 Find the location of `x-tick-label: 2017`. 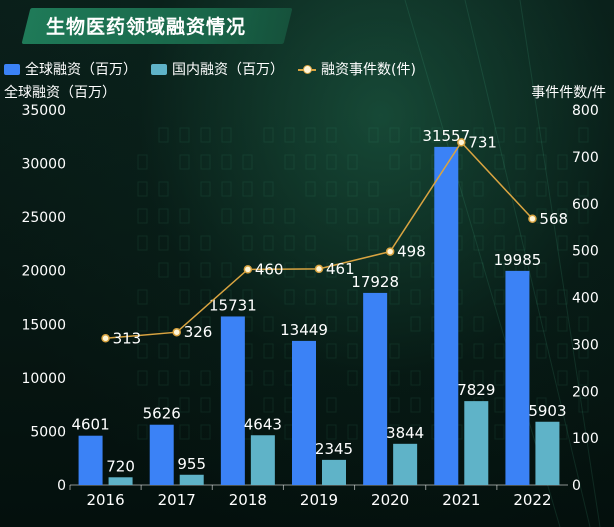

x-tick-label: 2017 is located at coordinates (177, 500).